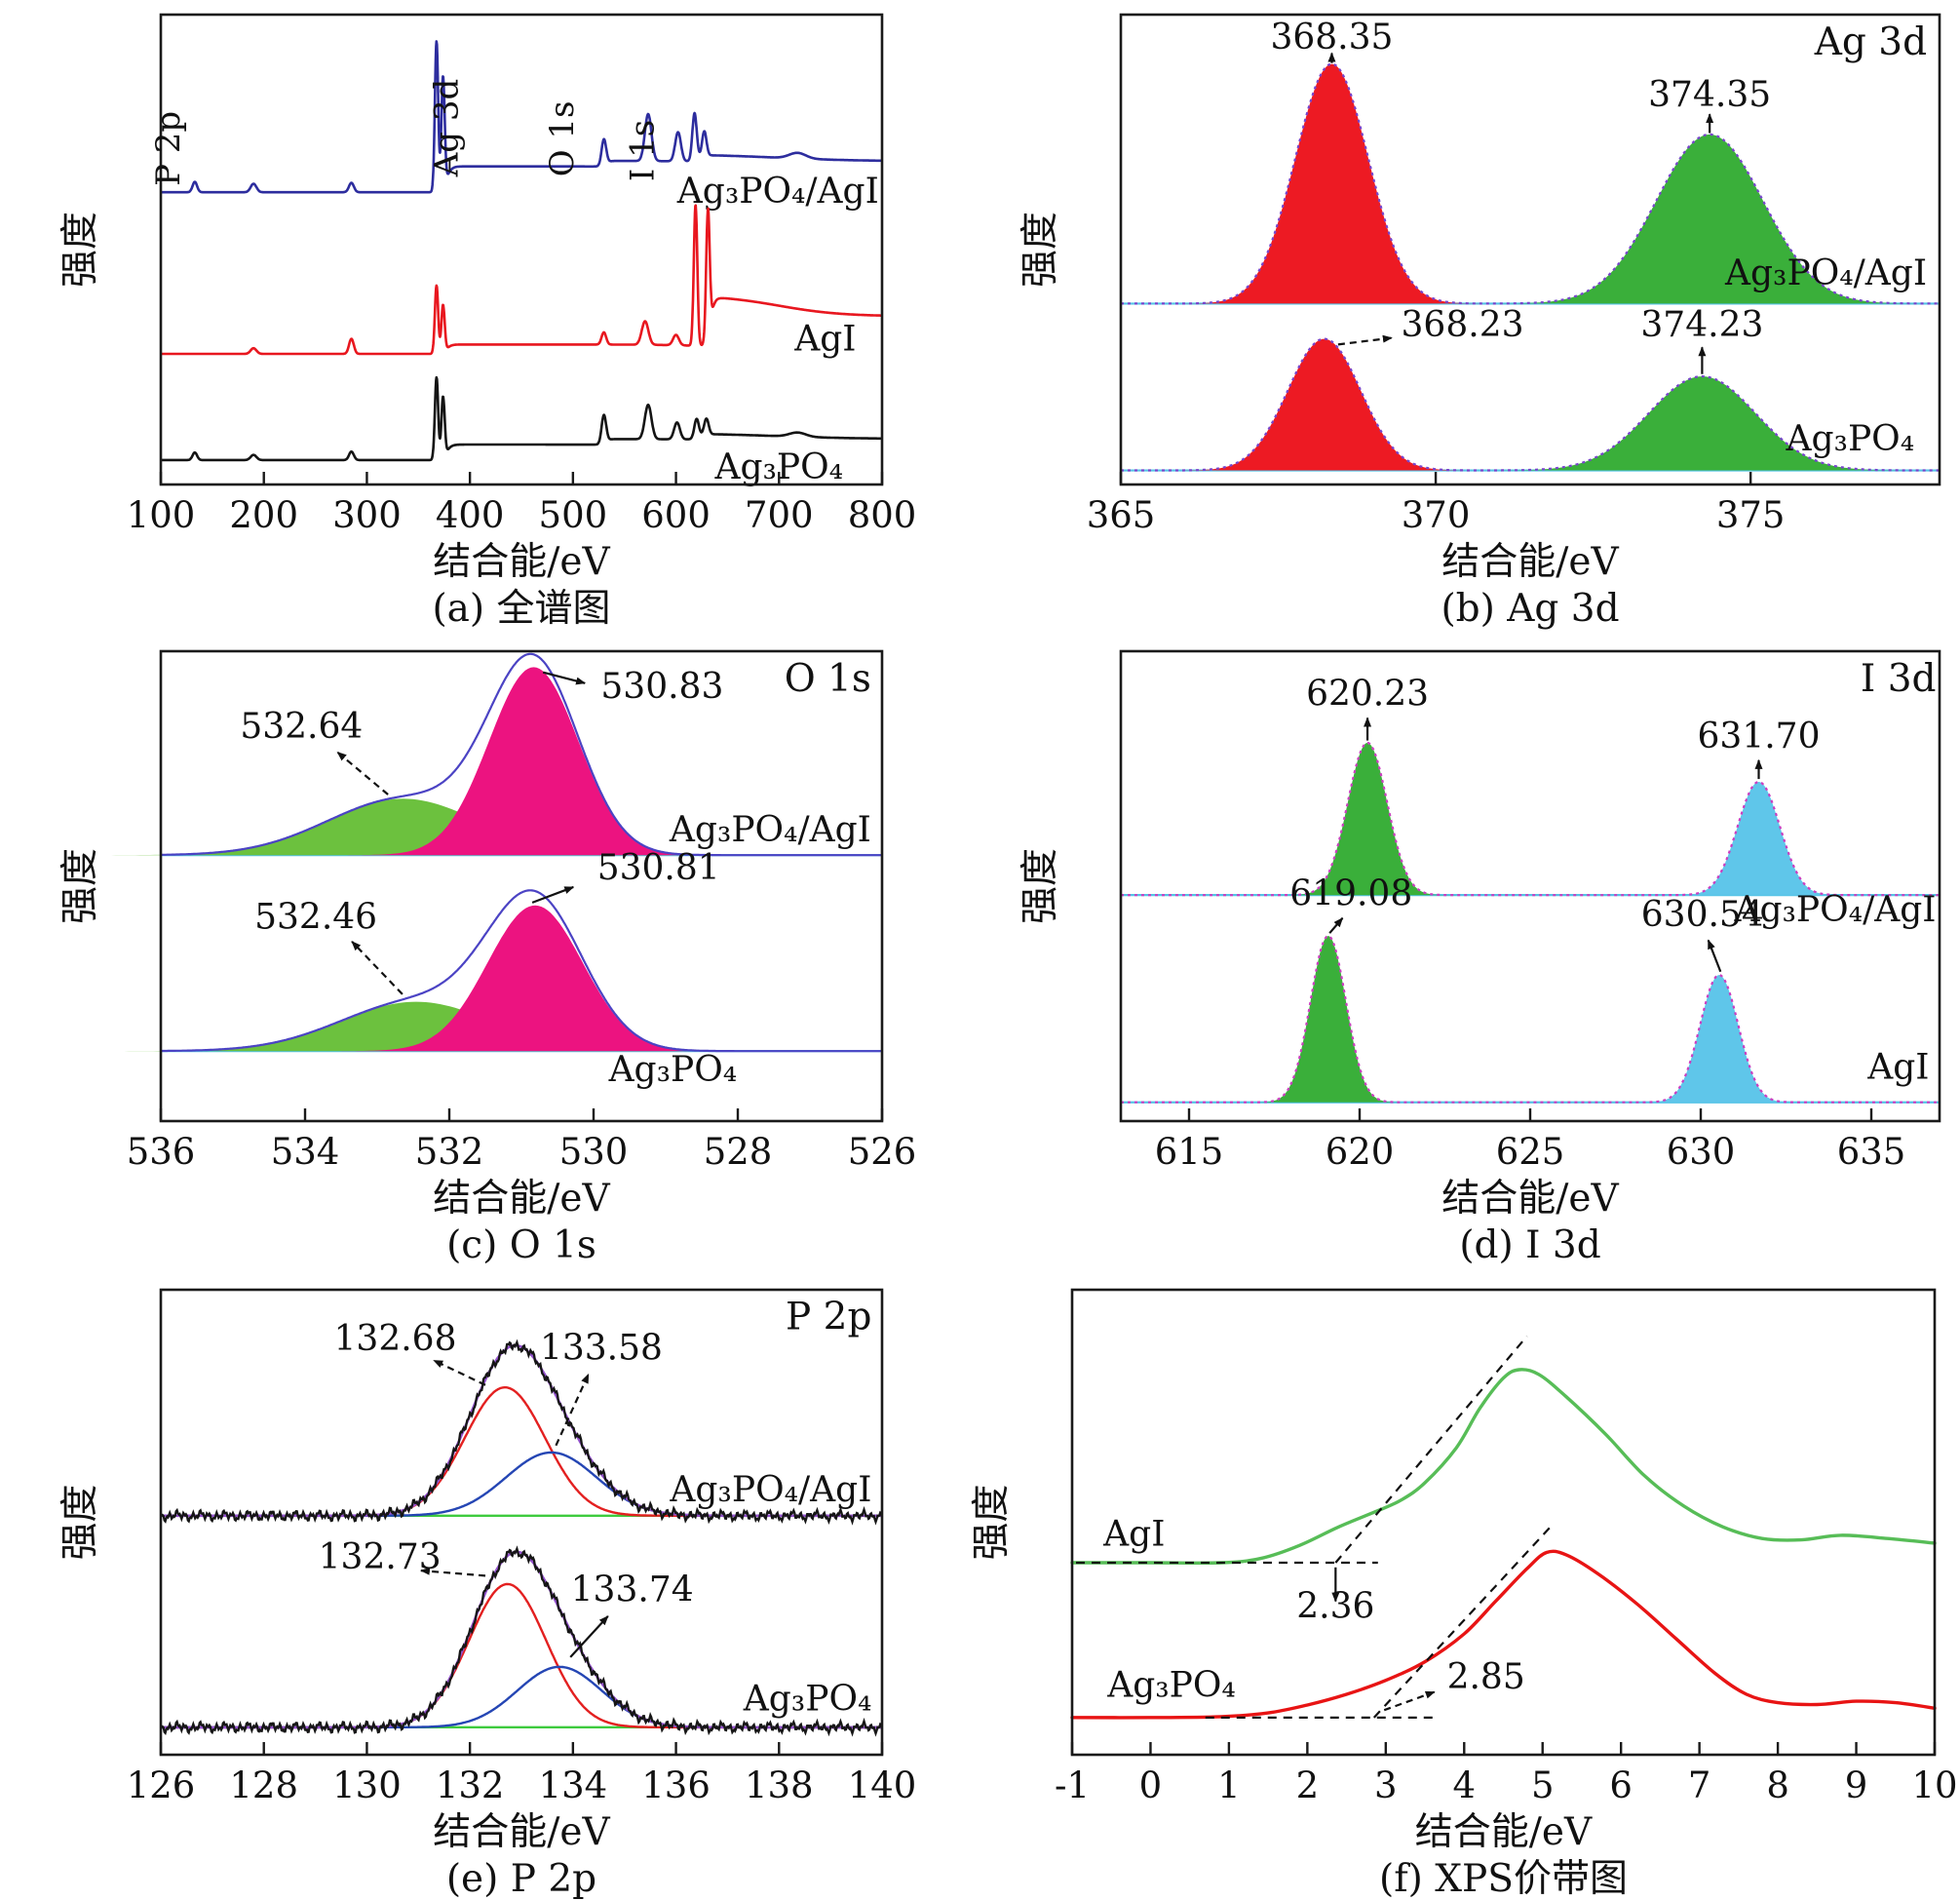  What do you see at coordinates (162, 1152) in the screenshot?
I see `x-tick-label: 536` at bounding box center [162, 1152].